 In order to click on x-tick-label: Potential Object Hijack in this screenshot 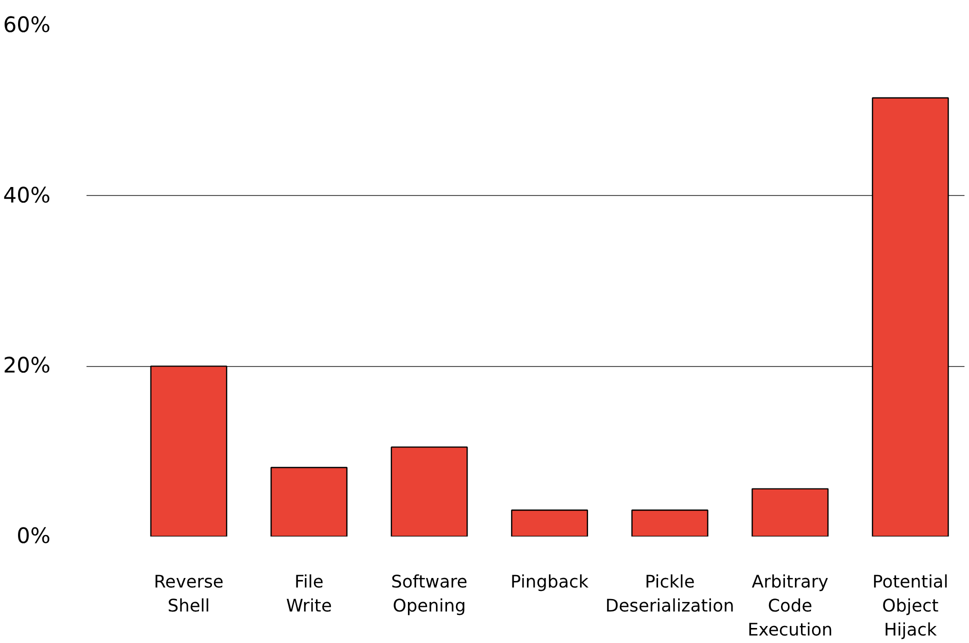, I will do `click(910, 606)`.